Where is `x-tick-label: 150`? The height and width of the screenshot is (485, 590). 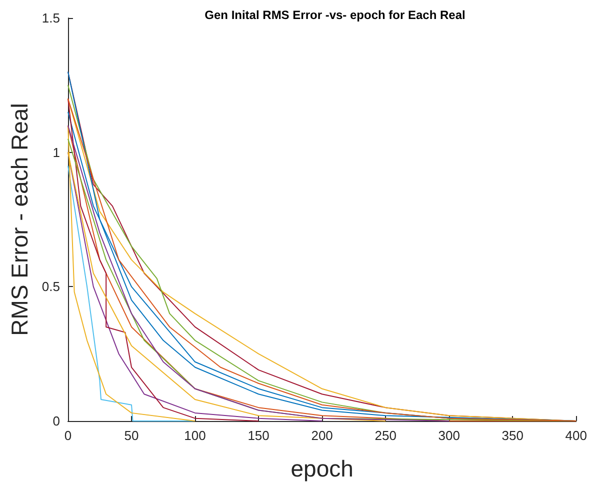
x-tick-label: 150 is located at coordinates (259, 435).